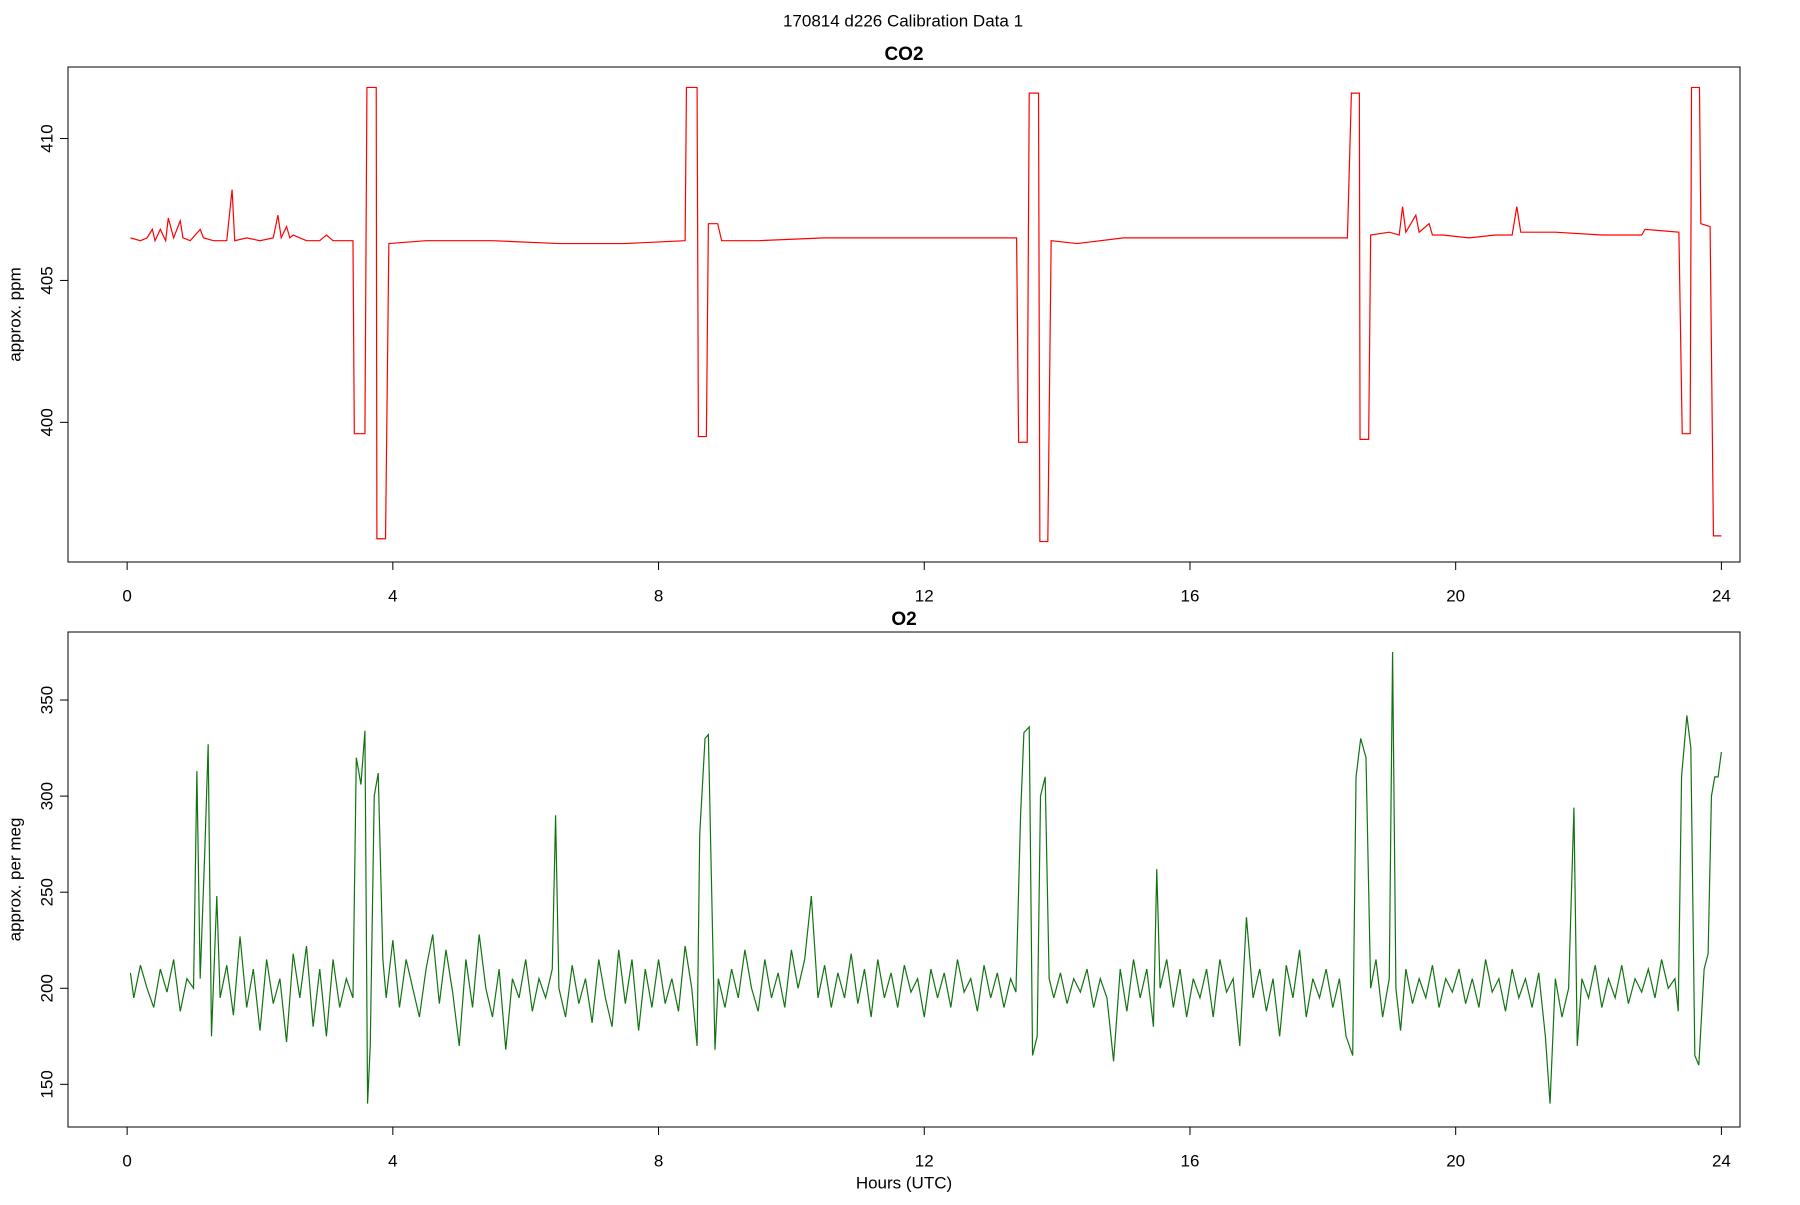 The width and height of the screenshot is (1800, 1205). Describe the element at coordinates (46, 796) in the screenshot. I see `y-tick-label: 300` at that location.